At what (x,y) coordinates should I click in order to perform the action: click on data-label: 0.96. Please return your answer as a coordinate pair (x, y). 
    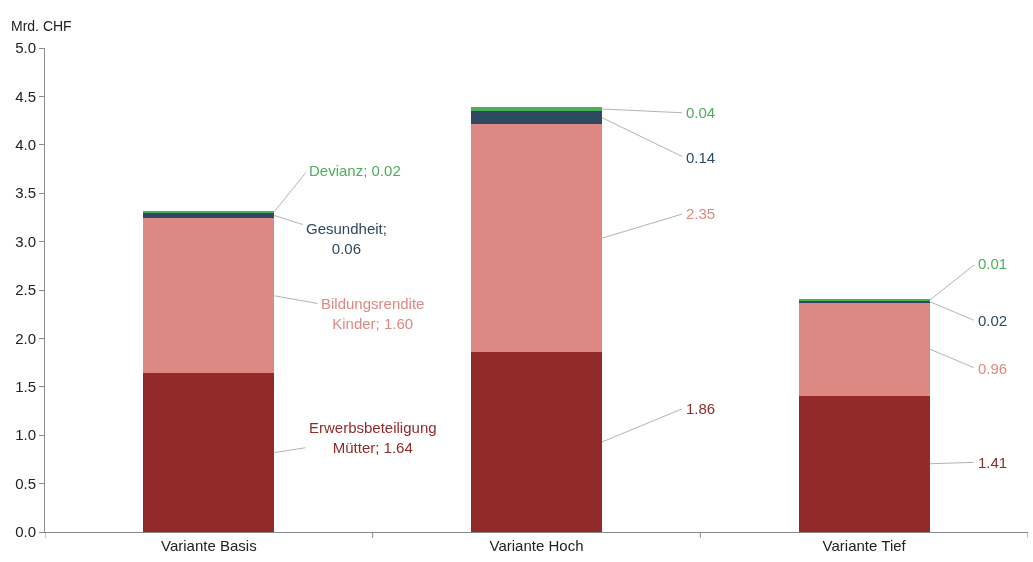
    Looking at the image, I should click on (993, 368).